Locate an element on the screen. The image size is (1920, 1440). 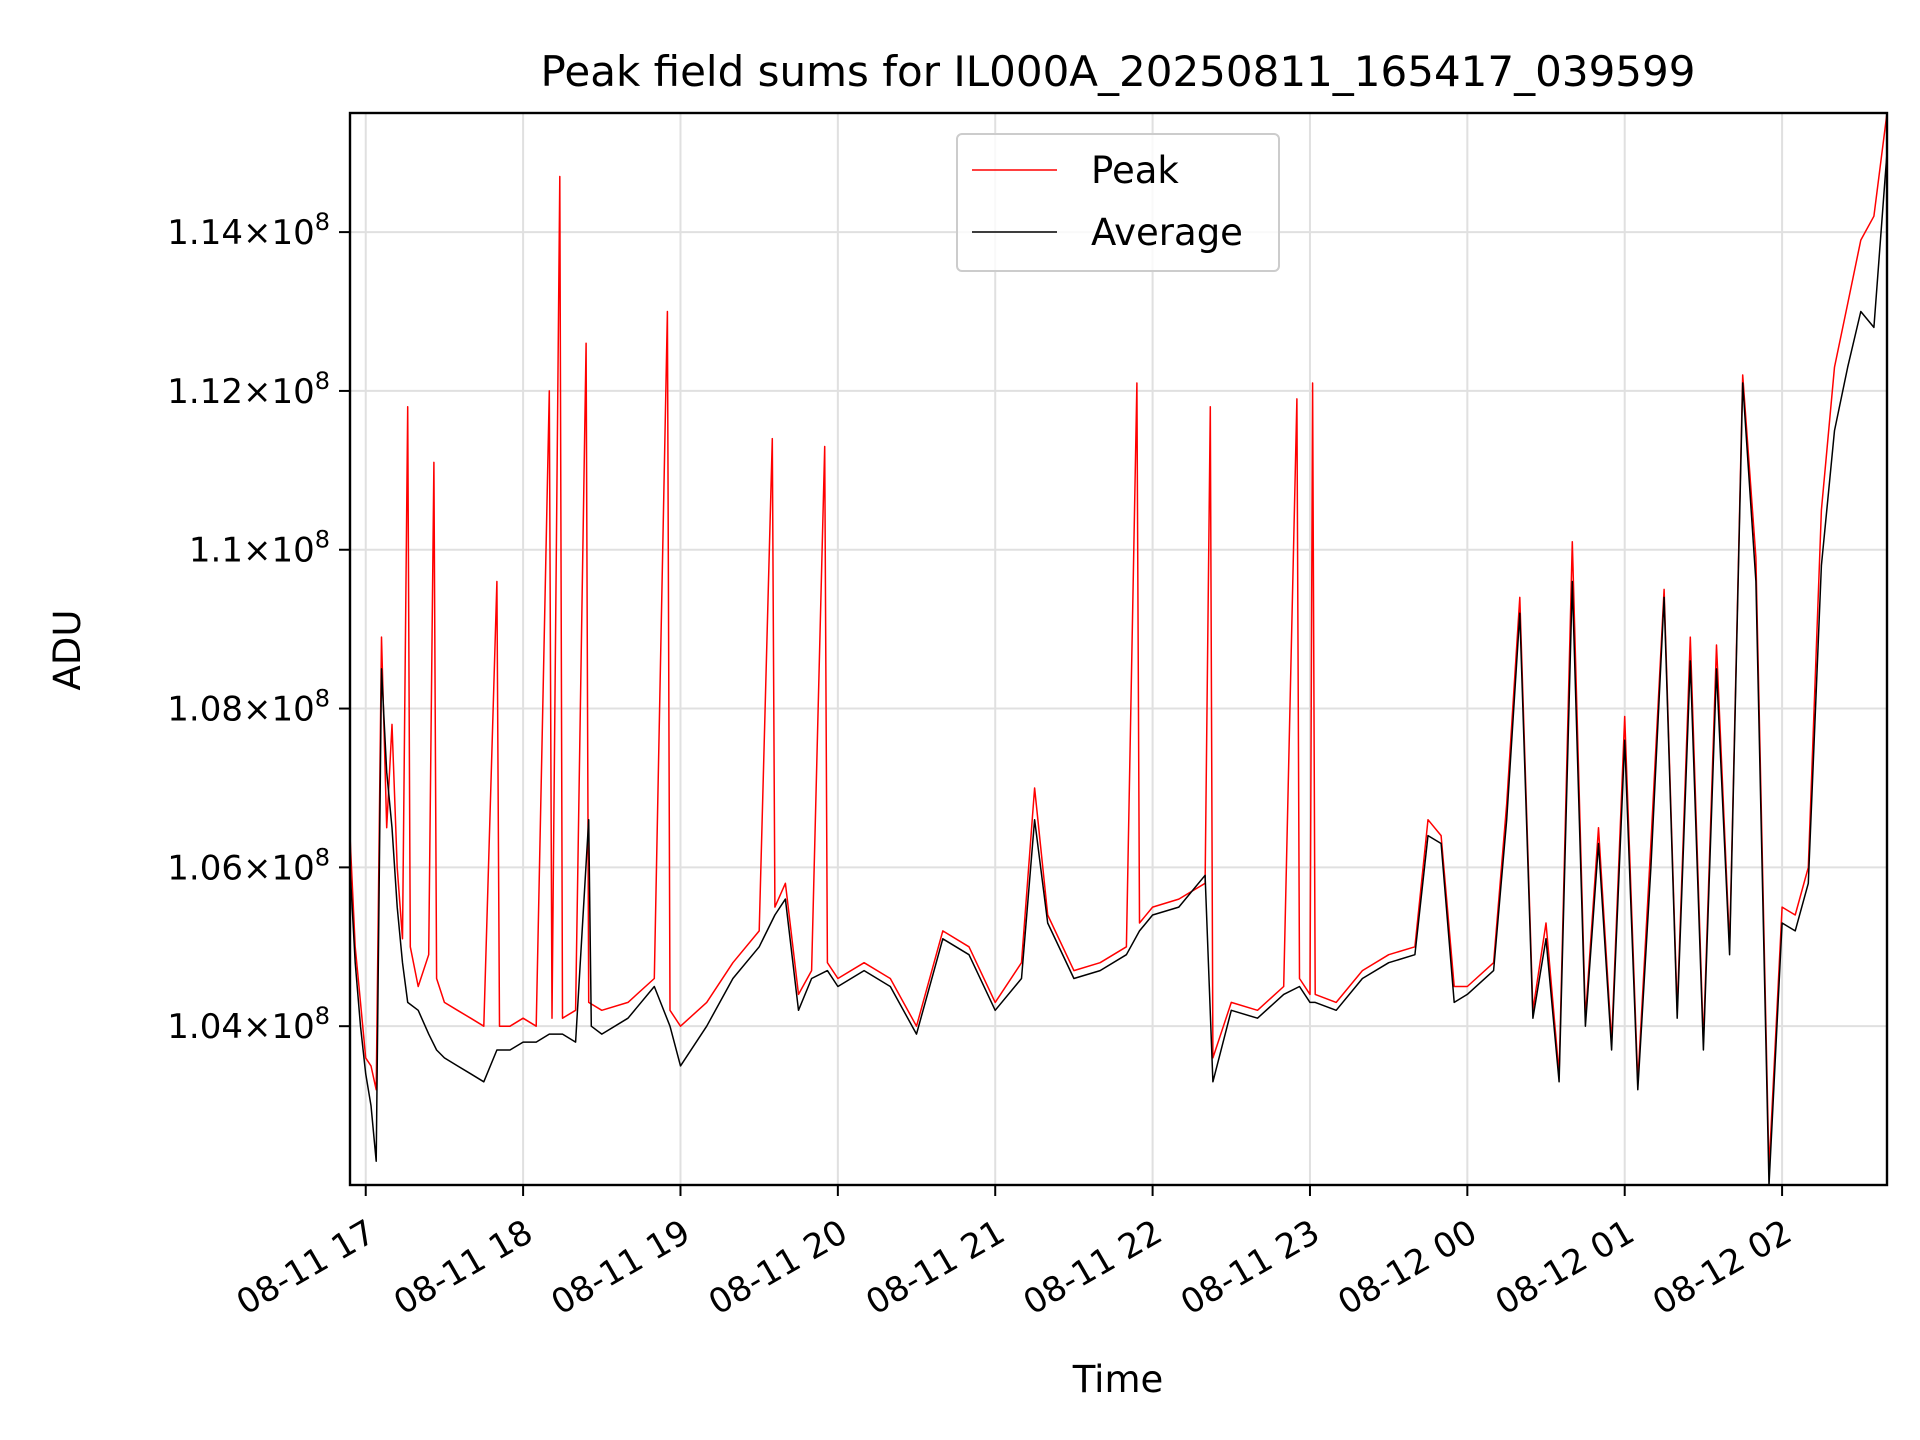
y-tick-label: 1.06×108 is located at coordinates (248, 865).